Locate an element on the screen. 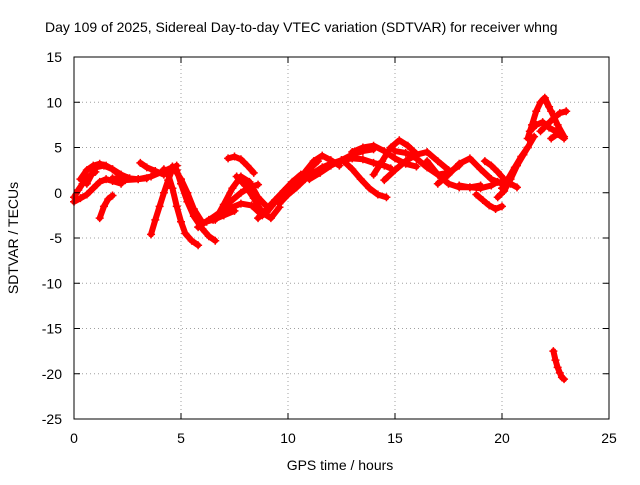 The height and width of the screenshot is (485, 640). y-tick-label-4: -5 is located at coordinates (56, 238).